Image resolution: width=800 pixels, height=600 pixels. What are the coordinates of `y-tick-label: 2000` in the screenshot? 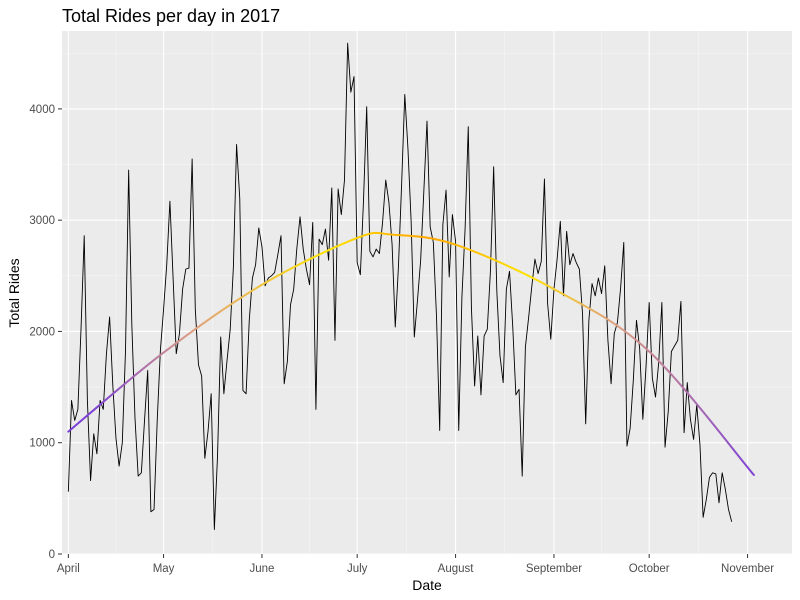 It's located at (42, 332).